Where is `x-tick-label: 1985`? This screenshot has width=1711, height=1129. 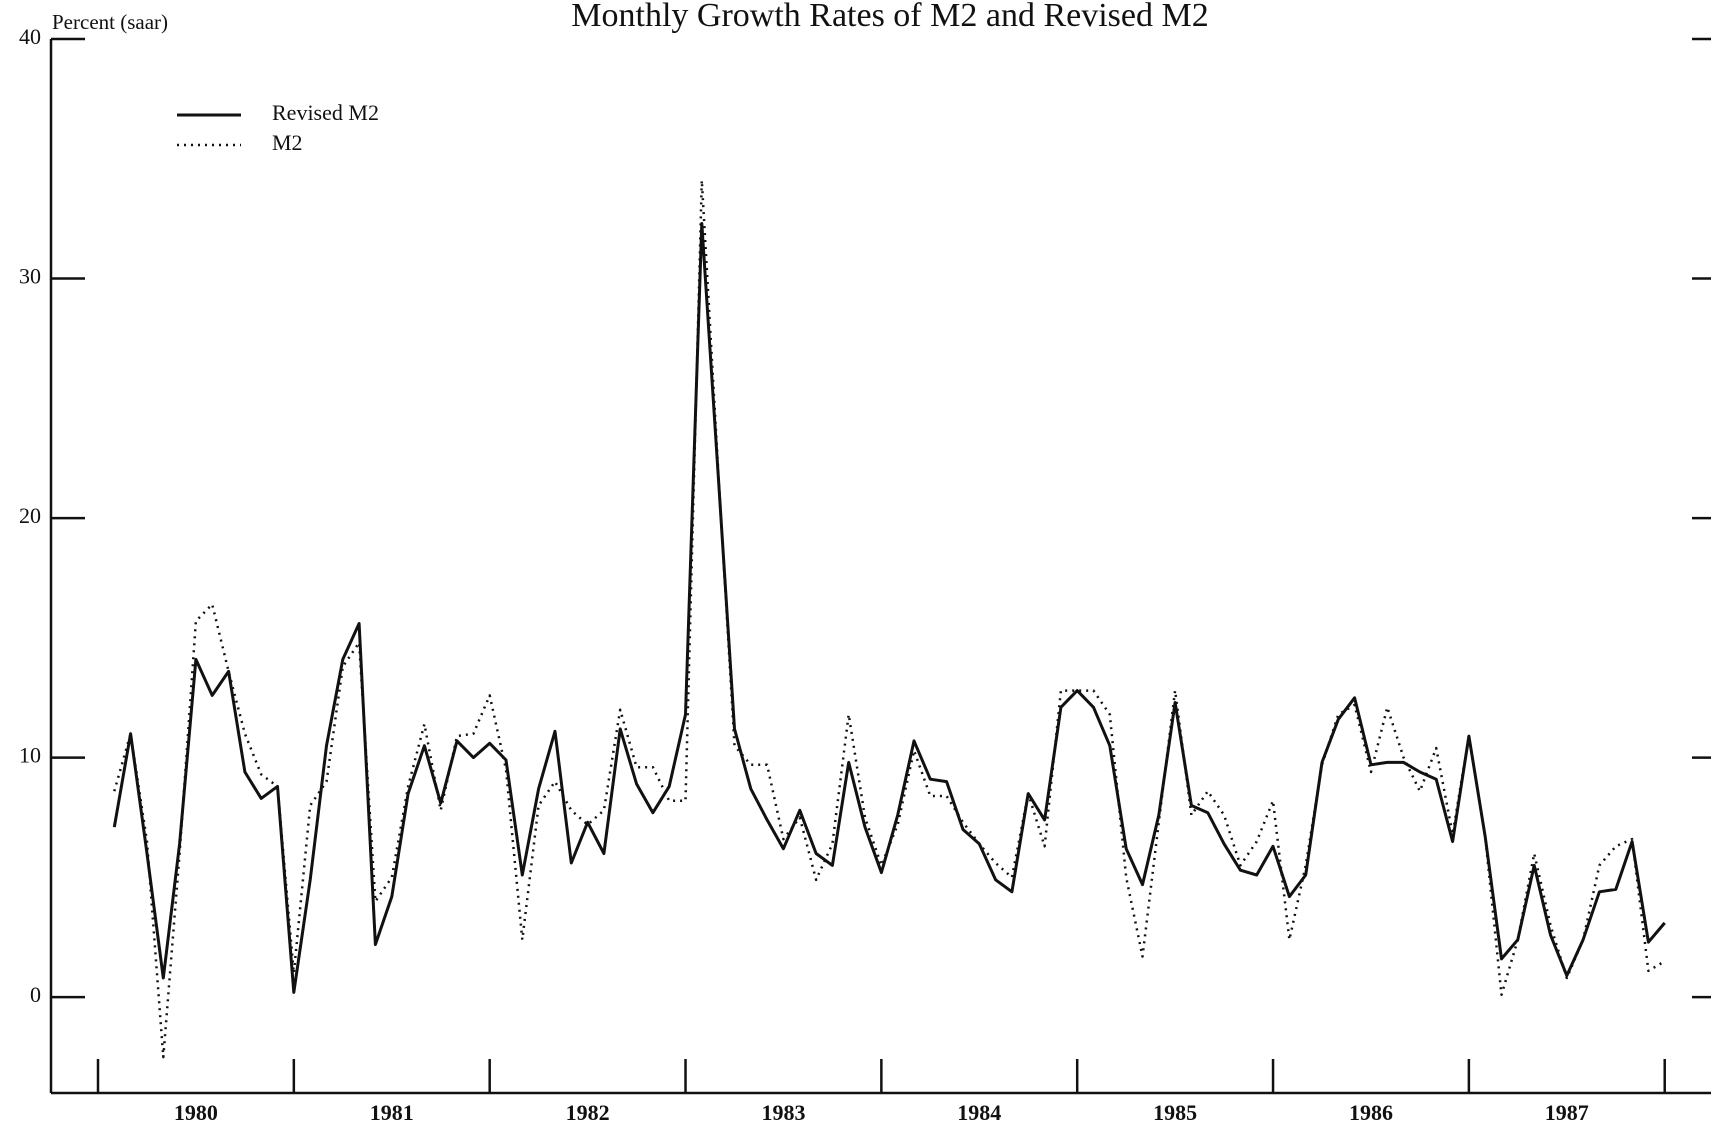
x-tick-label: 1985 is located at coordinates (1175, 1112).